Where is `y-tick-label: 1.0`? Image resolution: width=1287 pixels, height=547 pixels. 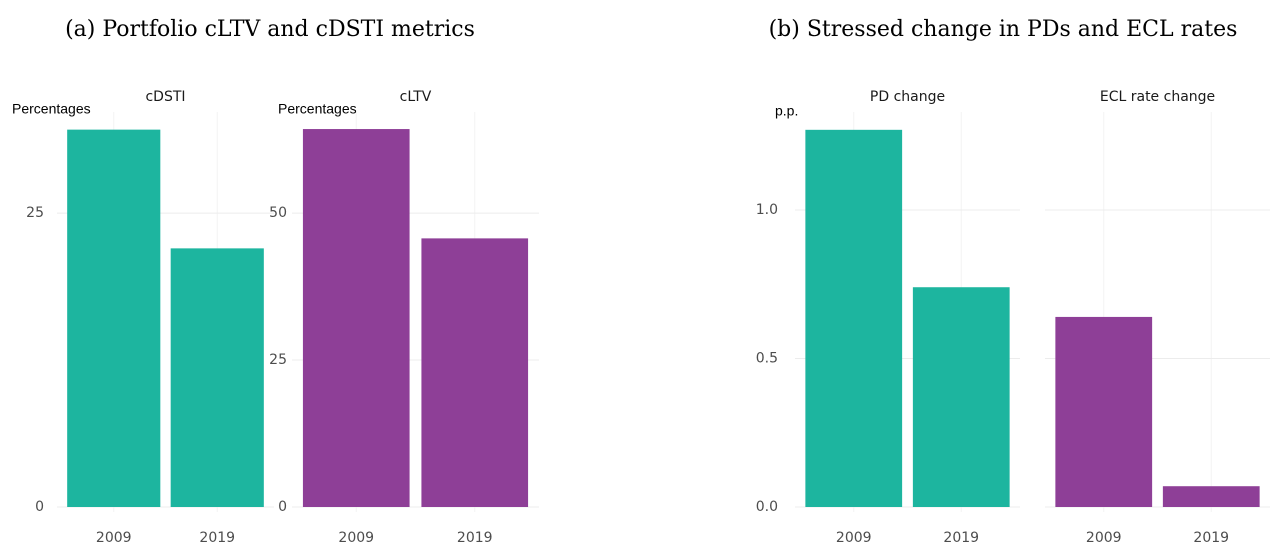 y-tick-label: 1.0 is located at coordinates (767, 210).